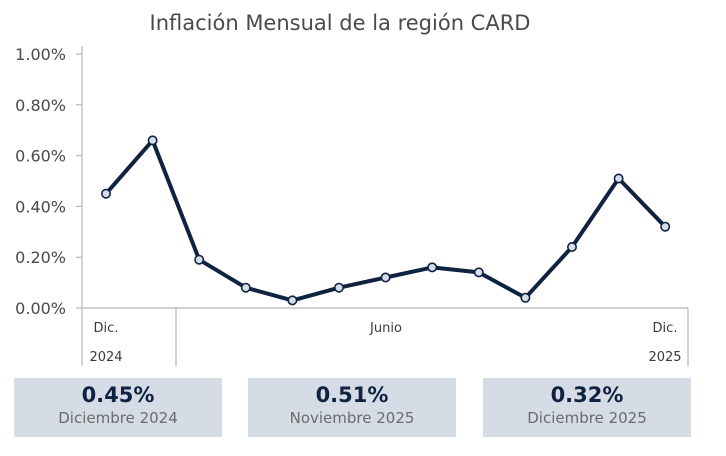 The height and width of the screenshot is (456, 726). Describe the element at coordinates (385, 328) in the screenshot. I see `x-tick-june: Junio` at that location.